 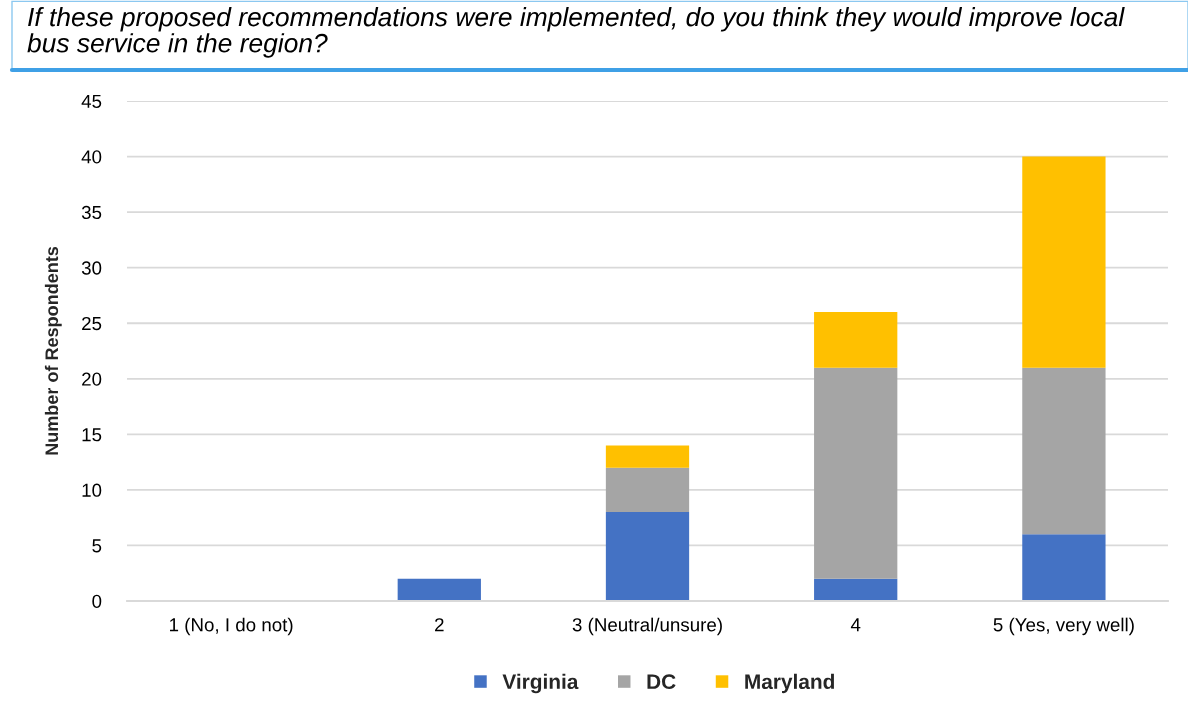 What do you see at coordinates (92, 490) in the screenshot?
I see `y-tick-label: 10` at bounding box center [92, 490].